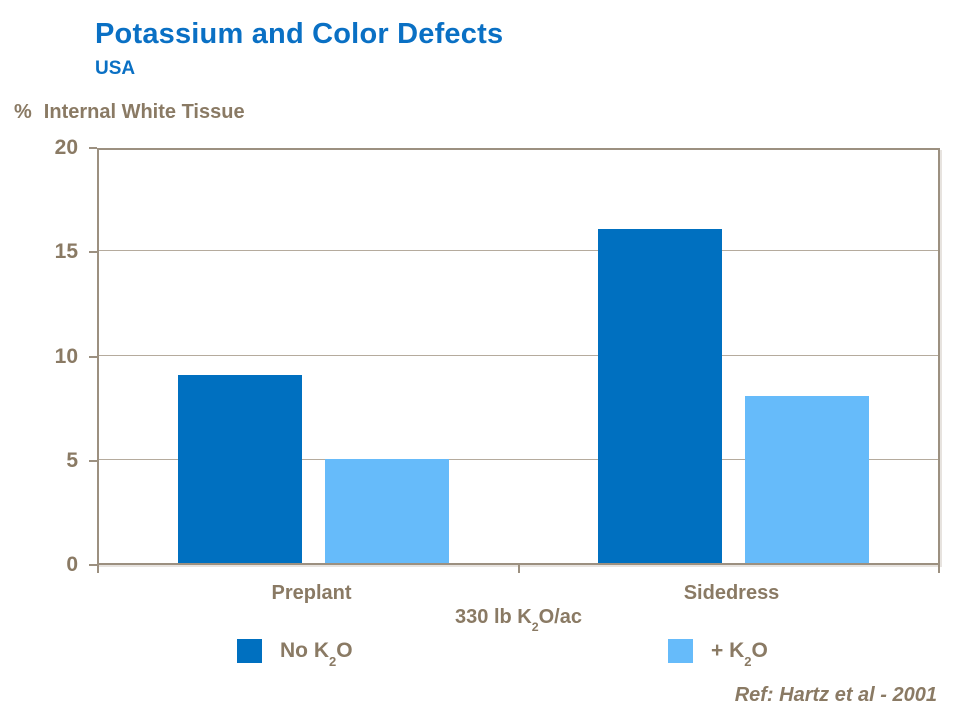 The image size is (960, 720). I want to click on x-axis-title: 330 lb K2O/ac, so click(518, 620).